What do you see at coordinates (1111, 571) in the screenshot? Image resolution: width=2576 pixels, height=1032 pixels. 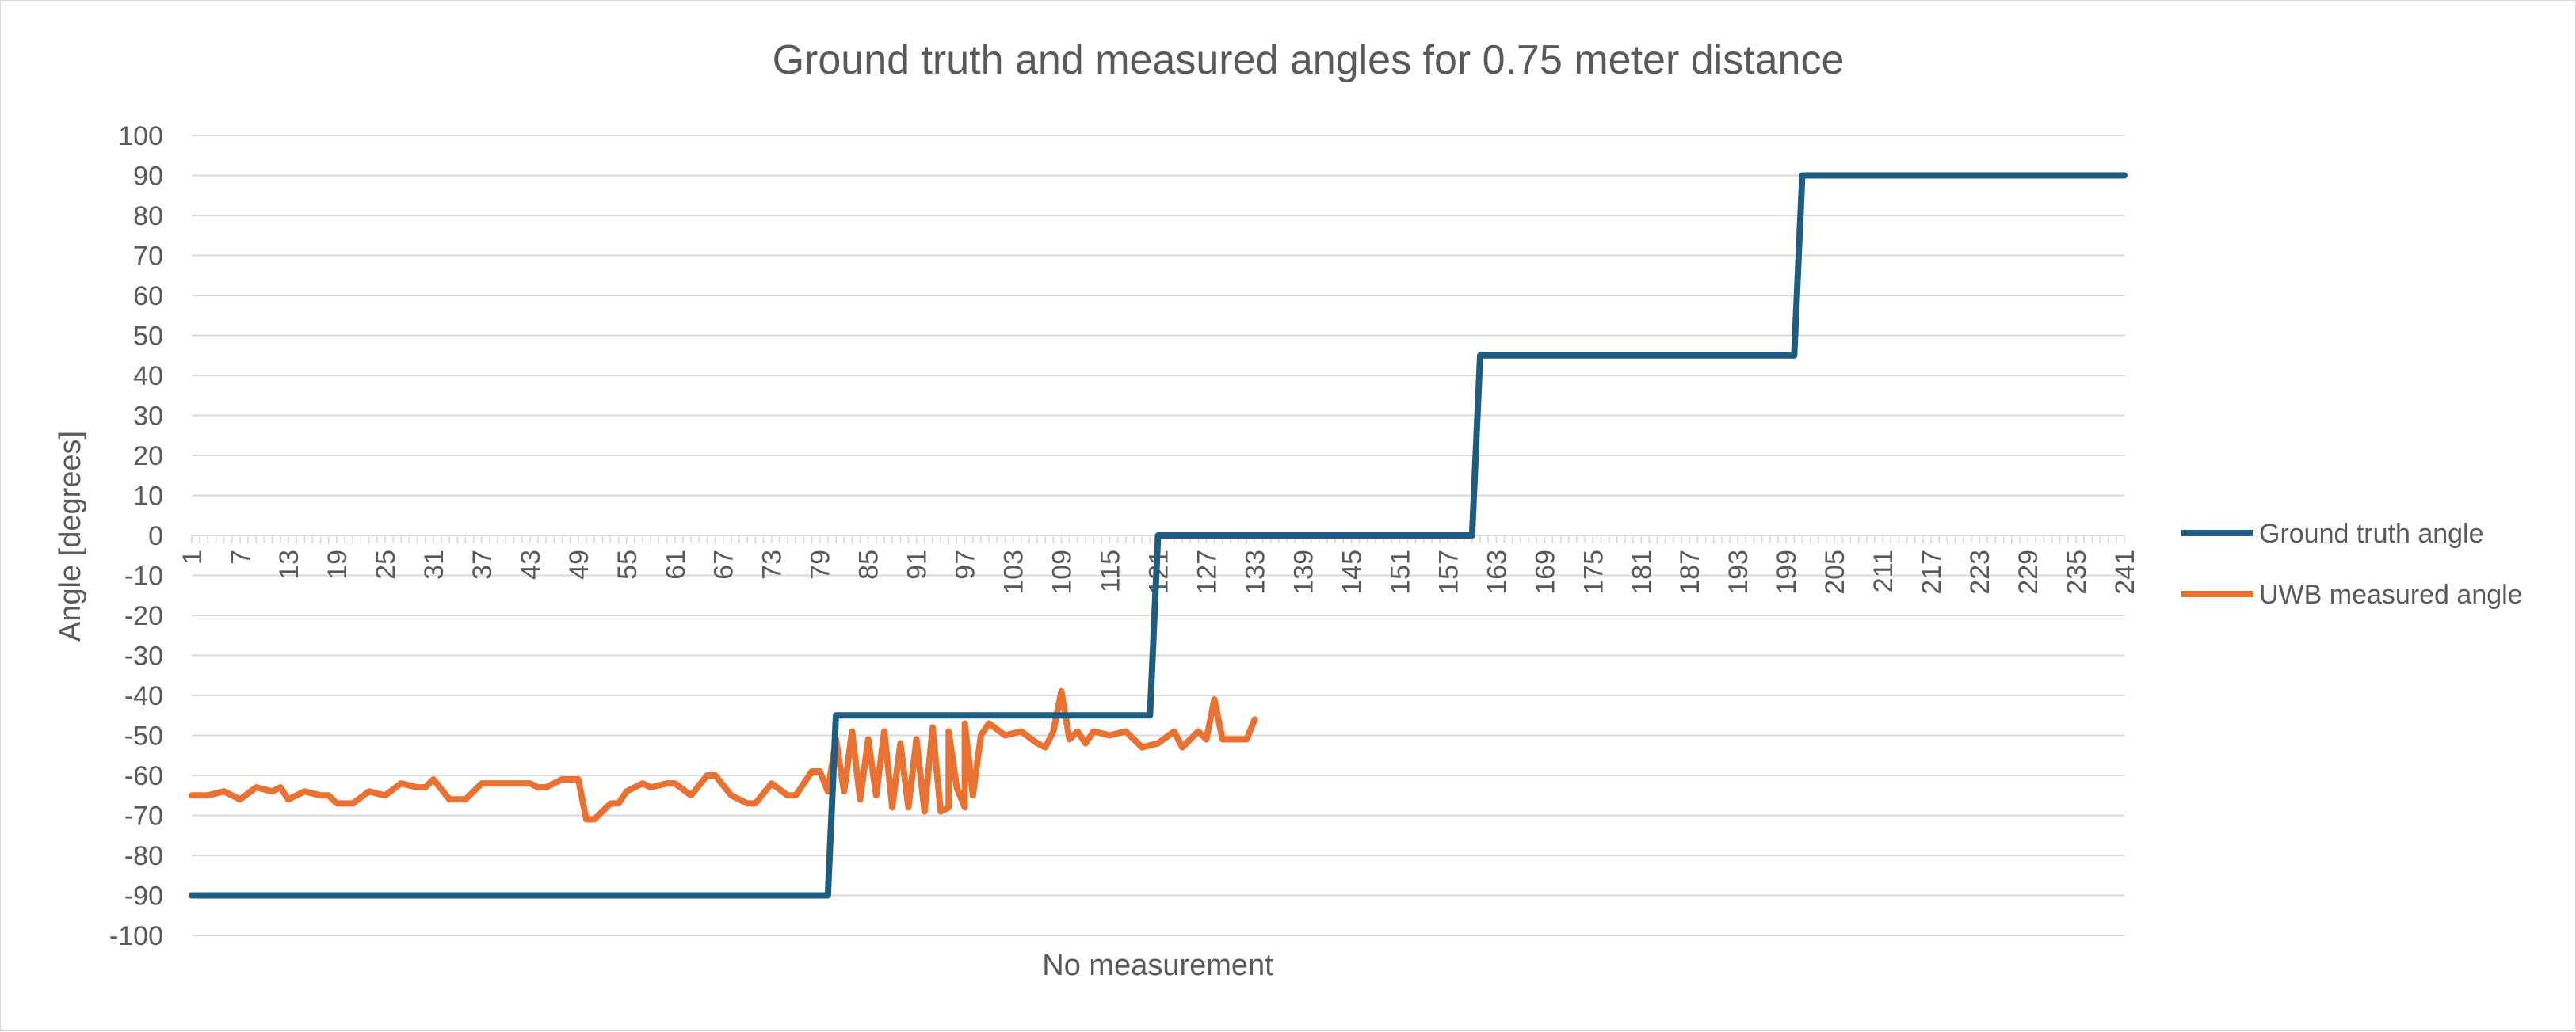 I see `x-tick-label: 115` at bounding box center [1111, 571].